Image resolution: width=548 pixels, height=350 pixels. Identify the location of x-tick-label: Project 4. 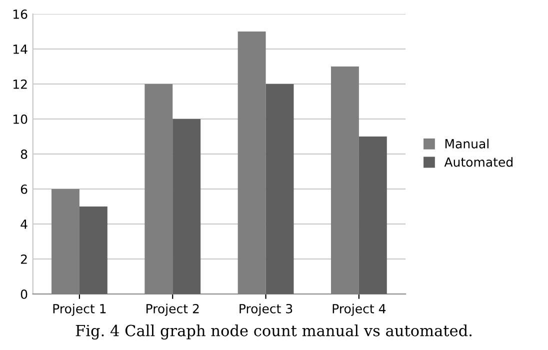
(359, 310).